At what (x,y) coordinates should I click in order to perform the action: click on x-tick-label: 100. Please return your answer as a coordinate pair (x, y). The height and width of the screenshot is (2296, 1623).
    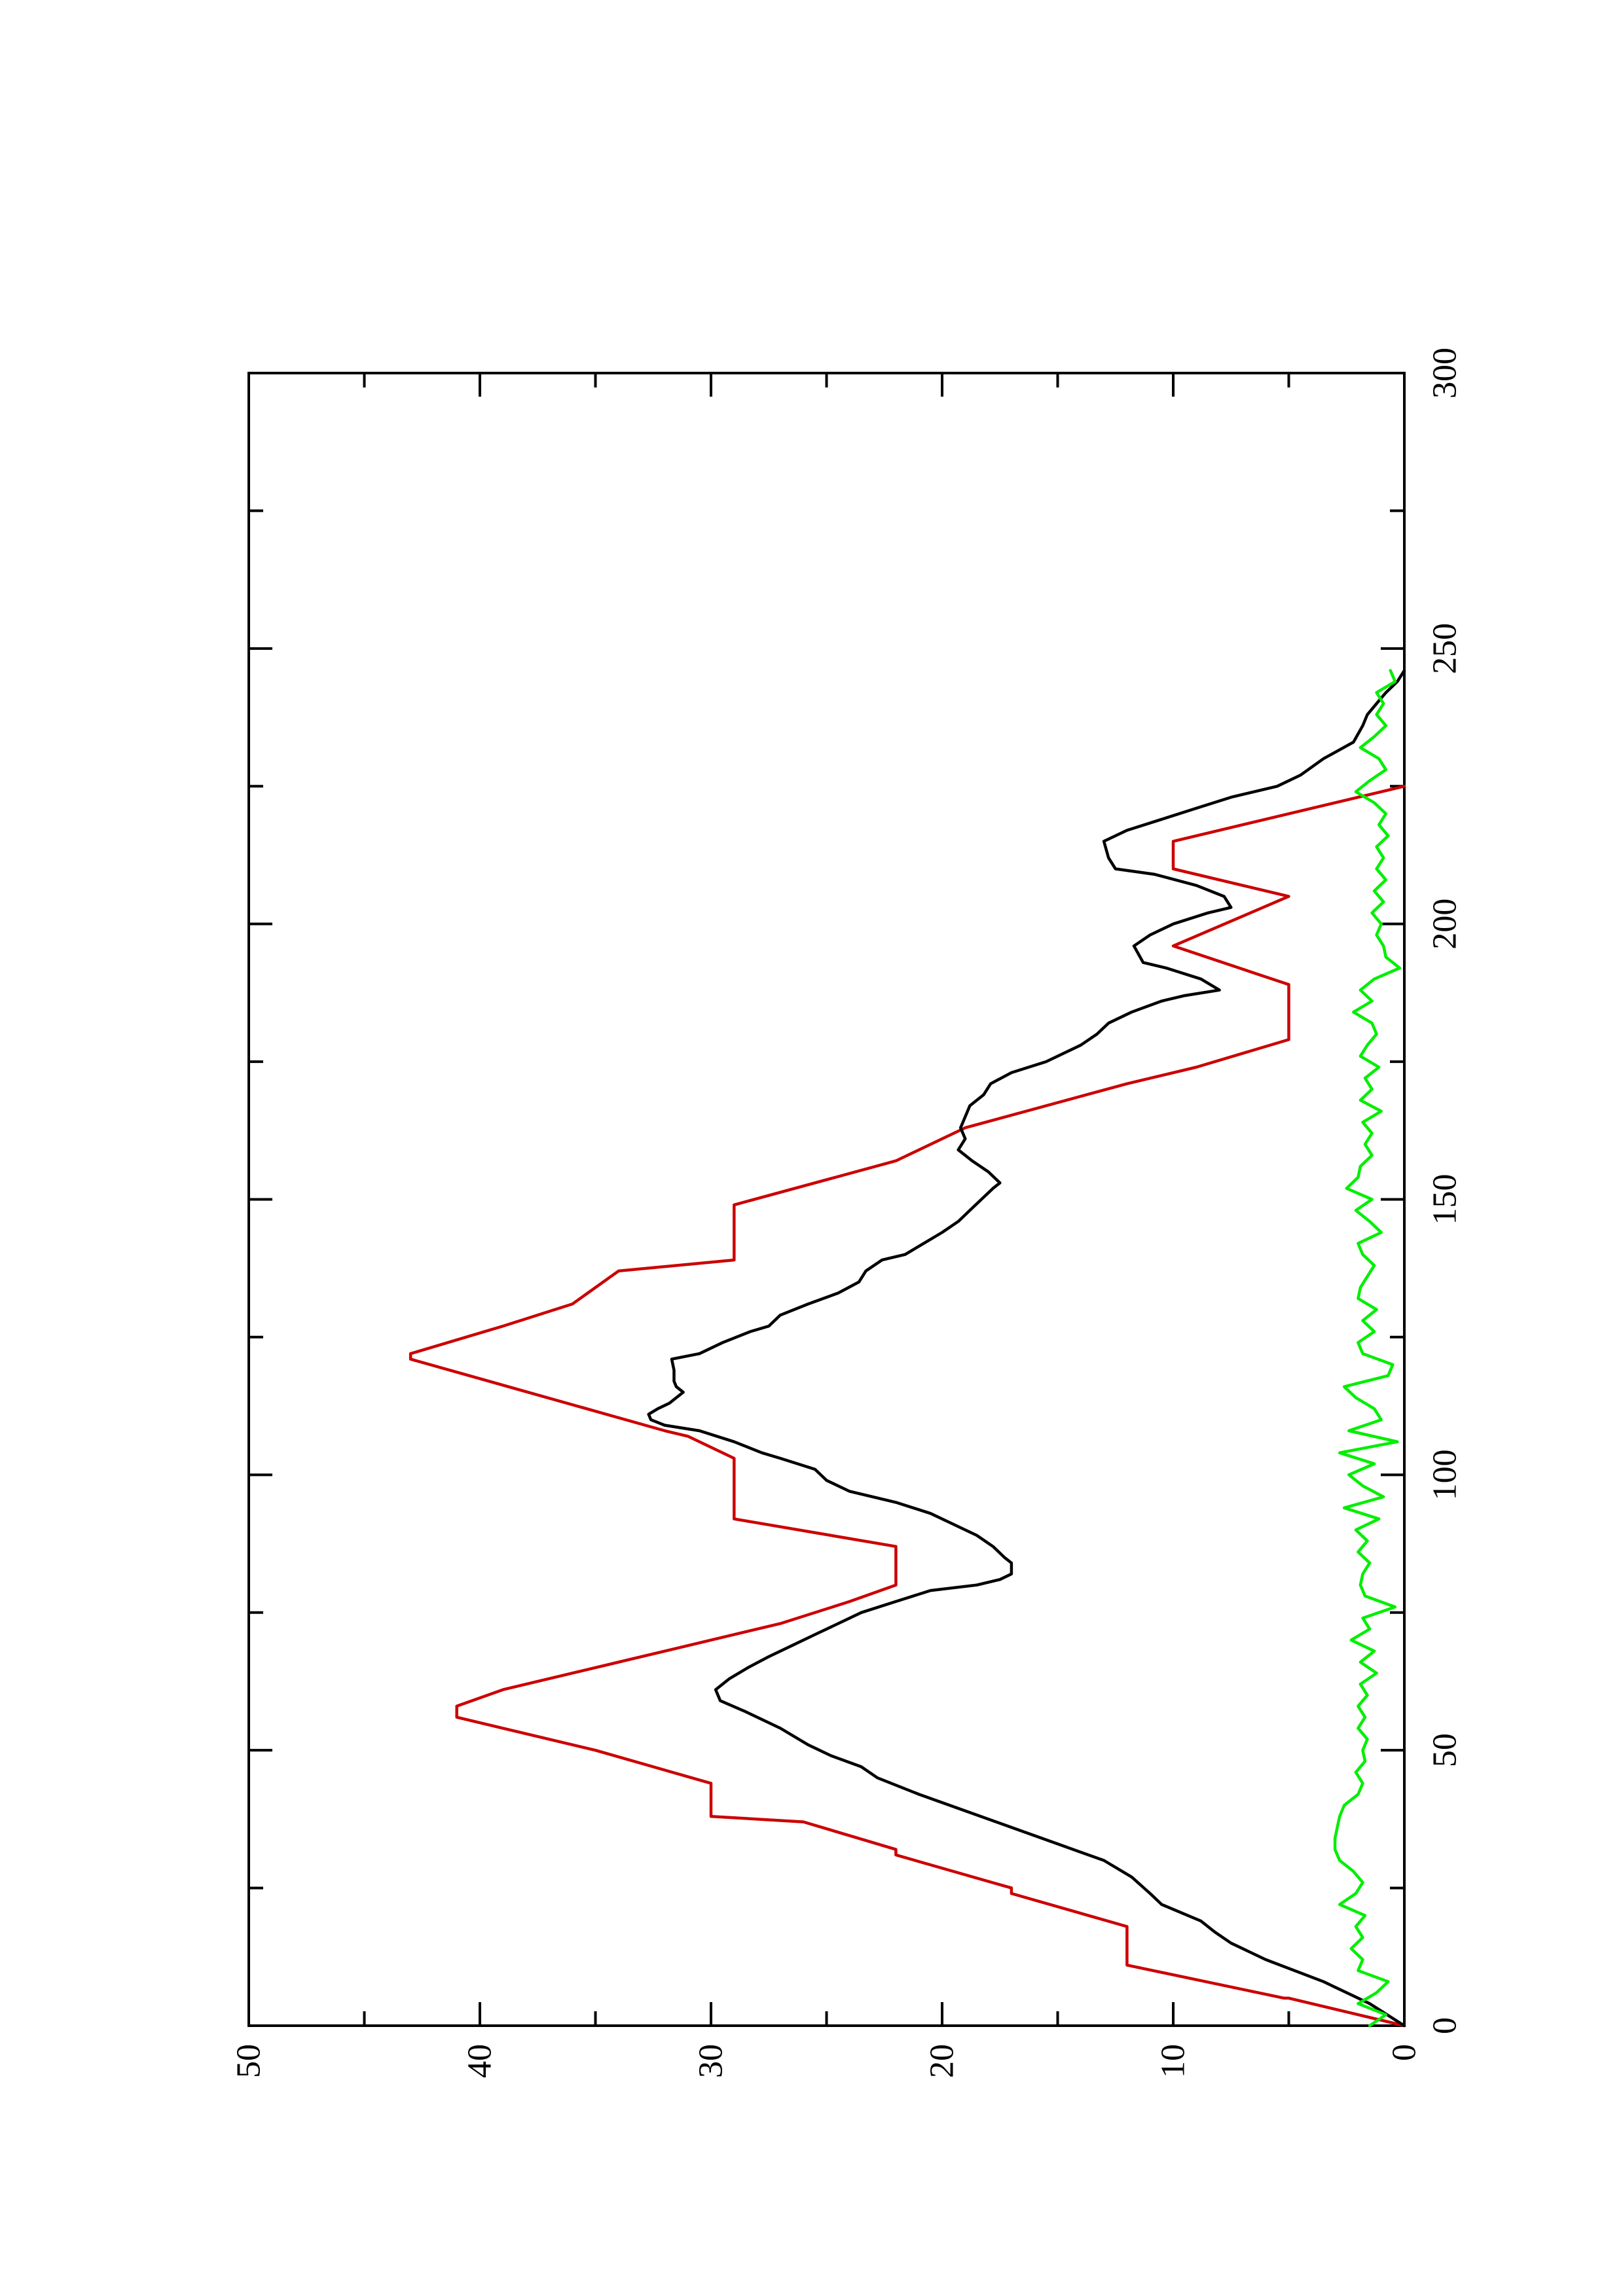
    Looking at the image, I should click on (1445, 1474).